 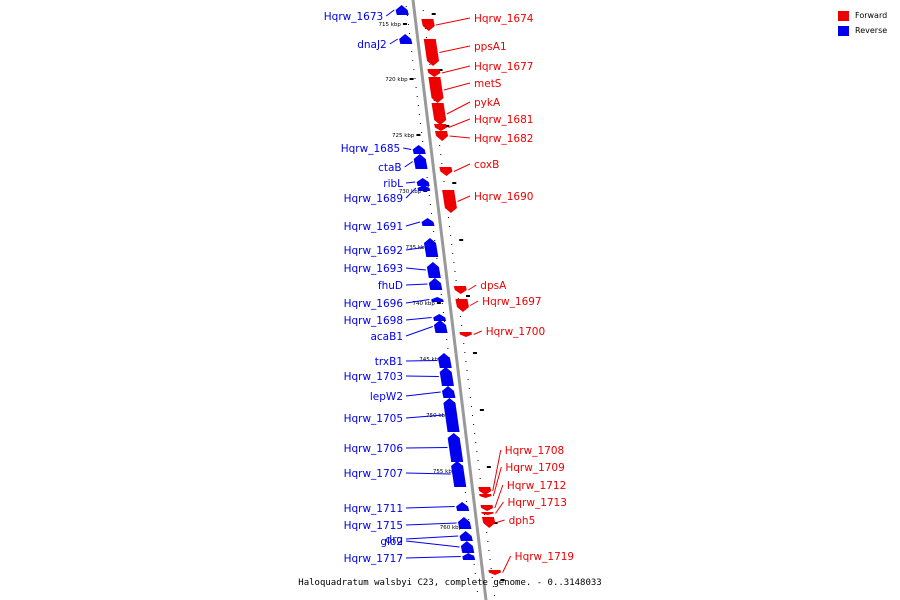 I want to click on gene-pykA-arrow, so click(x=439, y=114).